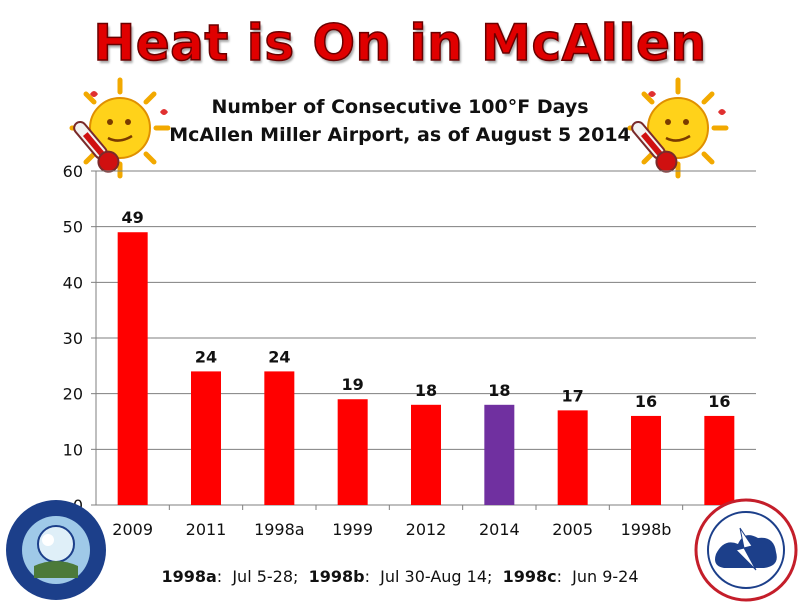  What do you see at coordinates (646, 529) in the screenshot?
I see `x-tick-label: 1998b` at bounding box center [646, 529].